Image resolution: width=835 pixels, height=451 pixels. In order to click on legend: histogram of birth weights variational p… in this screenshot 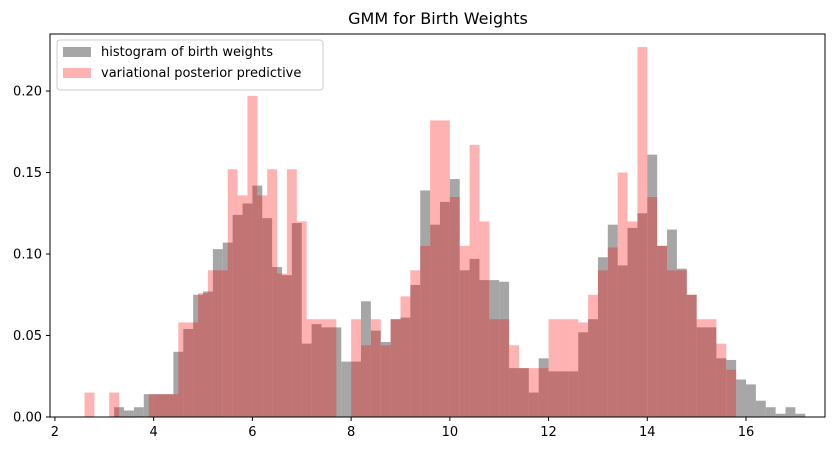, I will do `click(190, 65)`.